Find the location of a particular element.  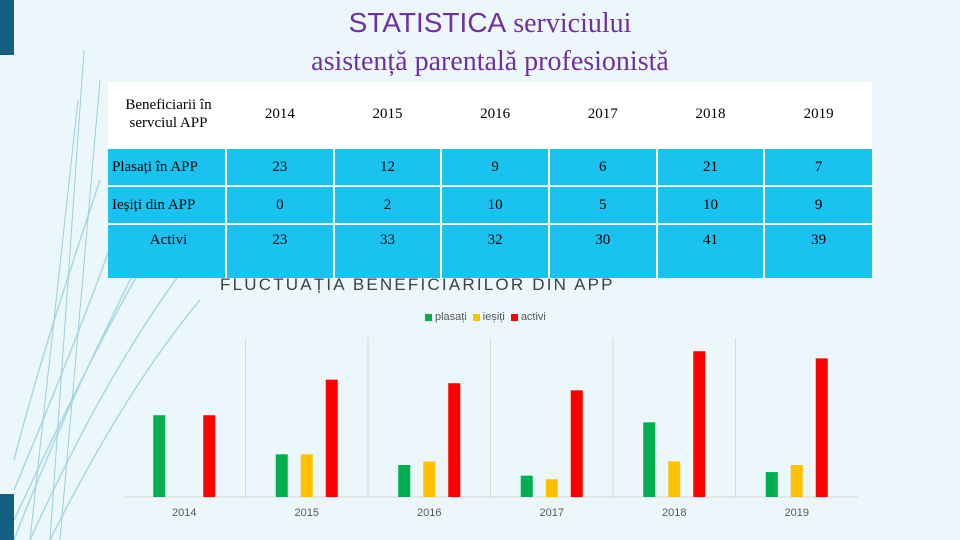

bar-activi-2017 is located at coordinates (576, 443).